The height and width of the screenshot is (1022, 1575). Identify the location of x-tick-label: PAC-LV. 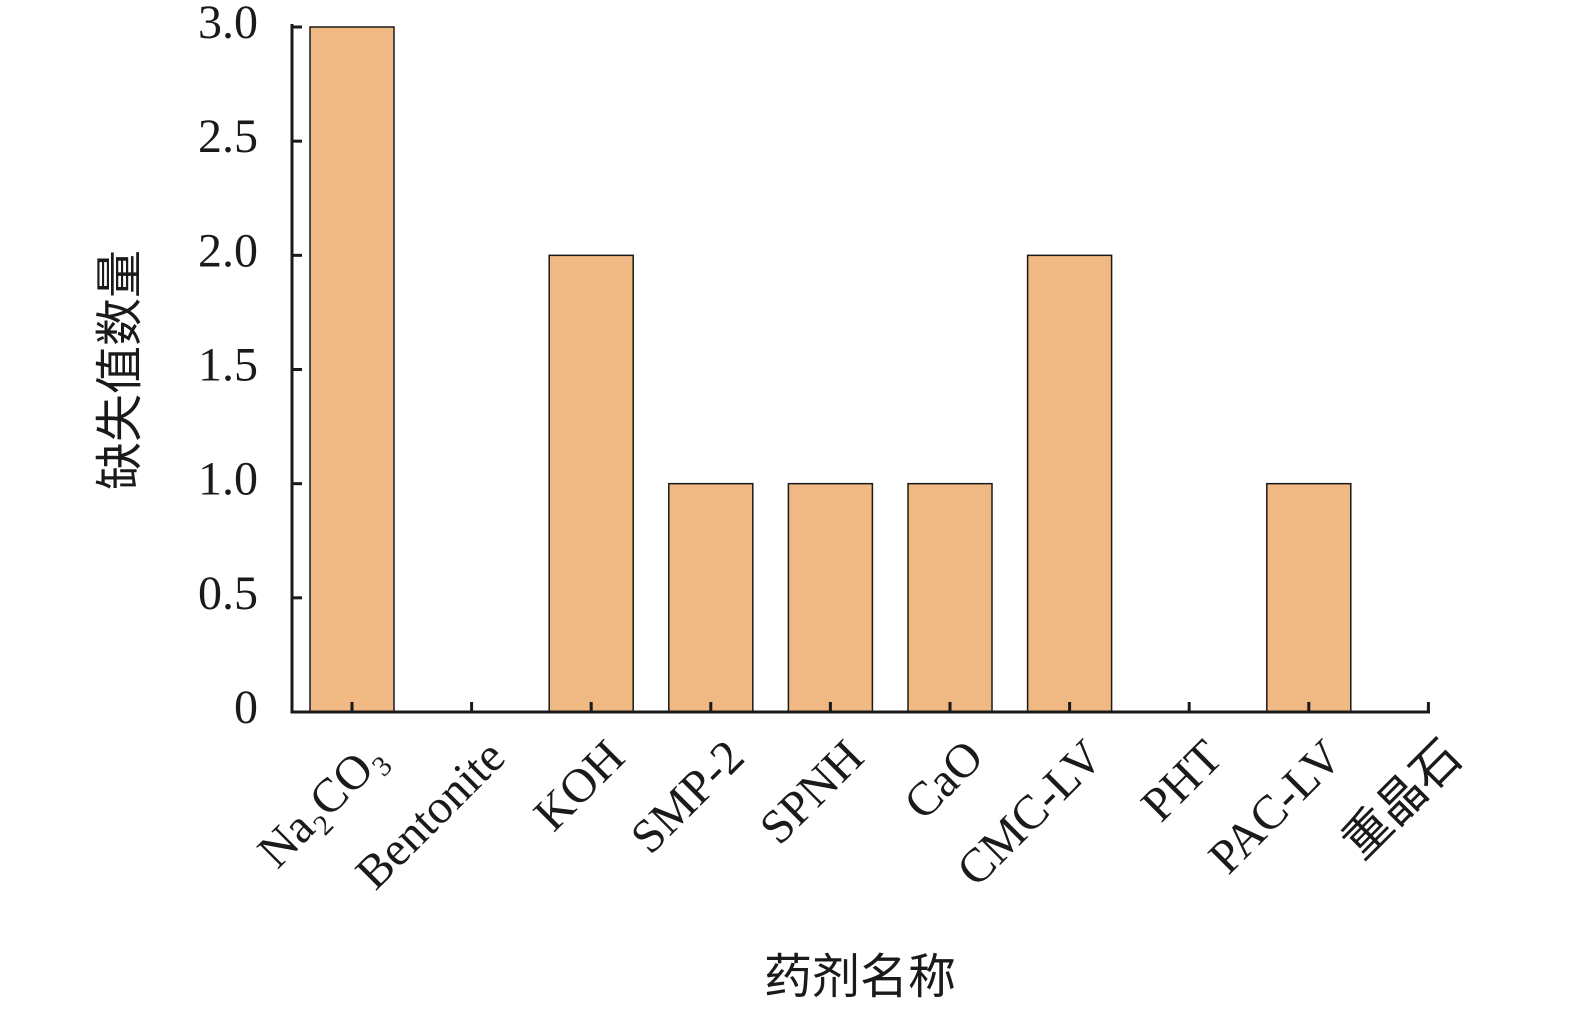
(1276, 807).